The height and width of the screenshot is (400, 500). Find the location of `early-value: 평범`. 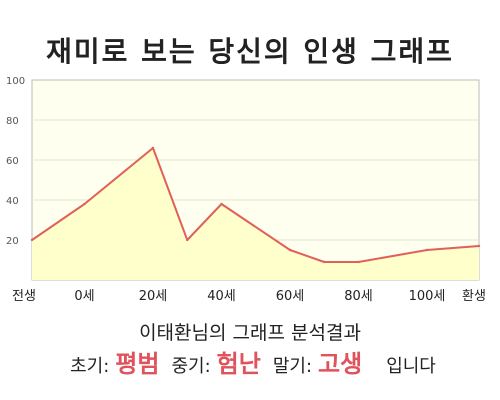

early-value: 평범 is located at coordinates (137, 364).